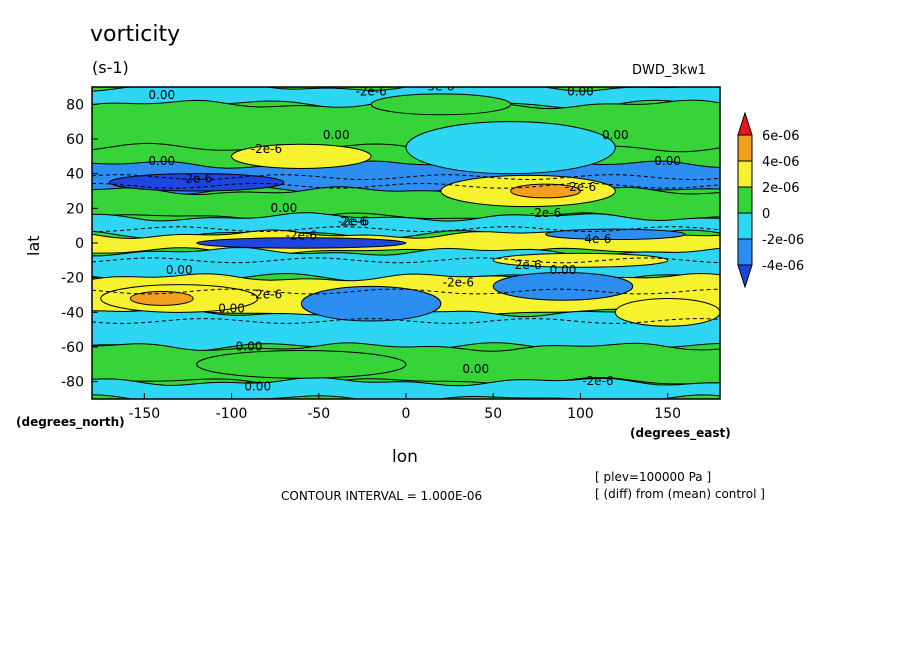  Describe the element at coordinates (72, 348) in the screenshot. I see `y-tick-label: -60` at that location.